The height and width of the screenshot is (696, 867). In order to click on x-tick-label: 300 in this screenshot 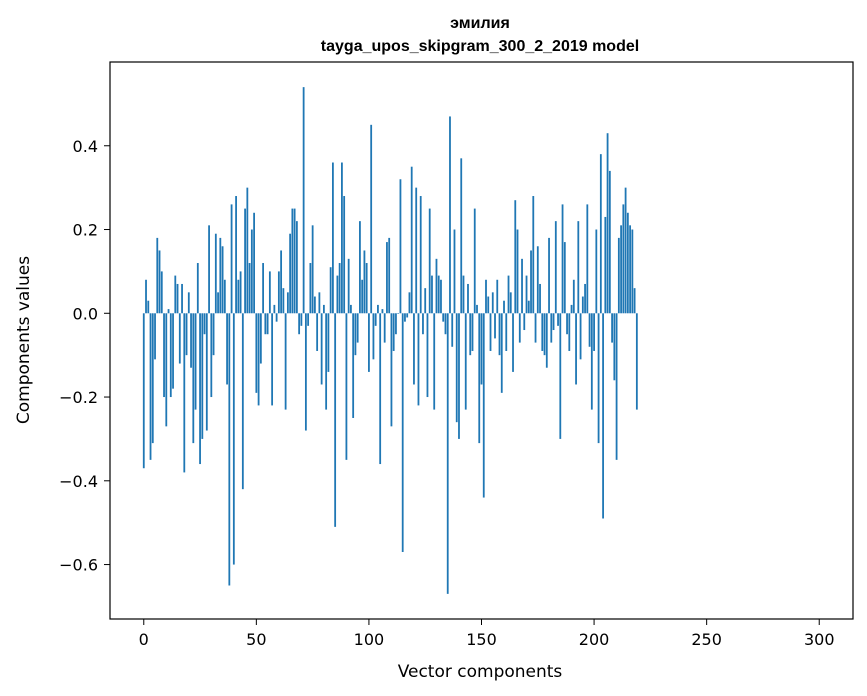, I will do `click(819, 639)`.